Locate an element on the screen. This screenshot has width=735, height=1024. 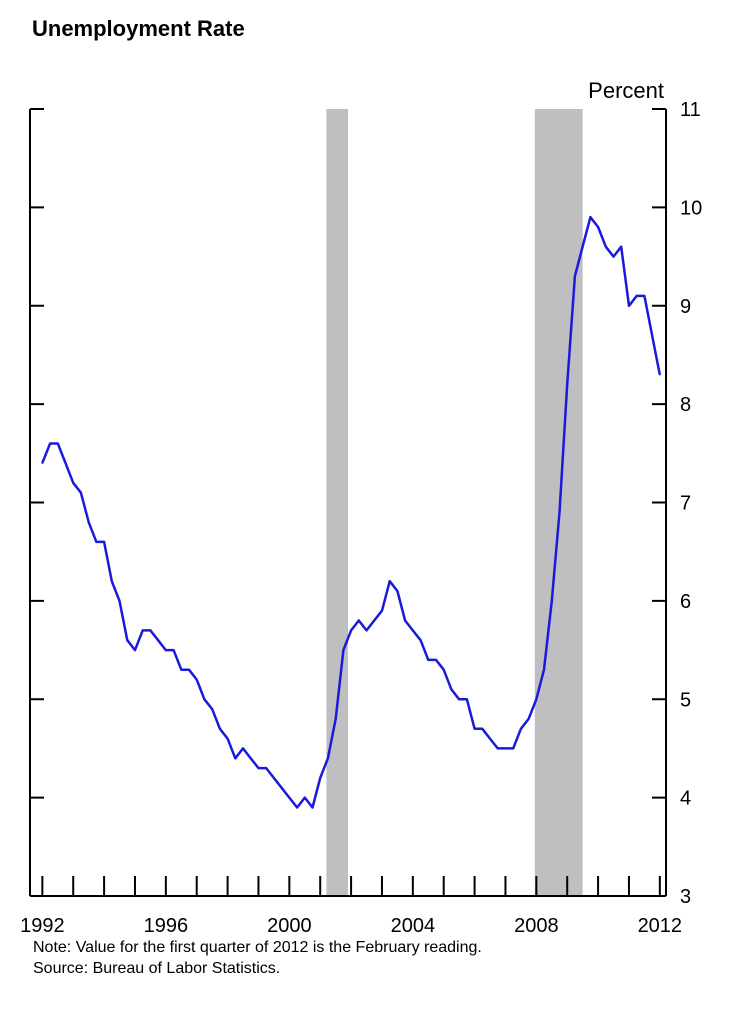
chart-title: Unemployment Rate is located at coordinates (138, 28).